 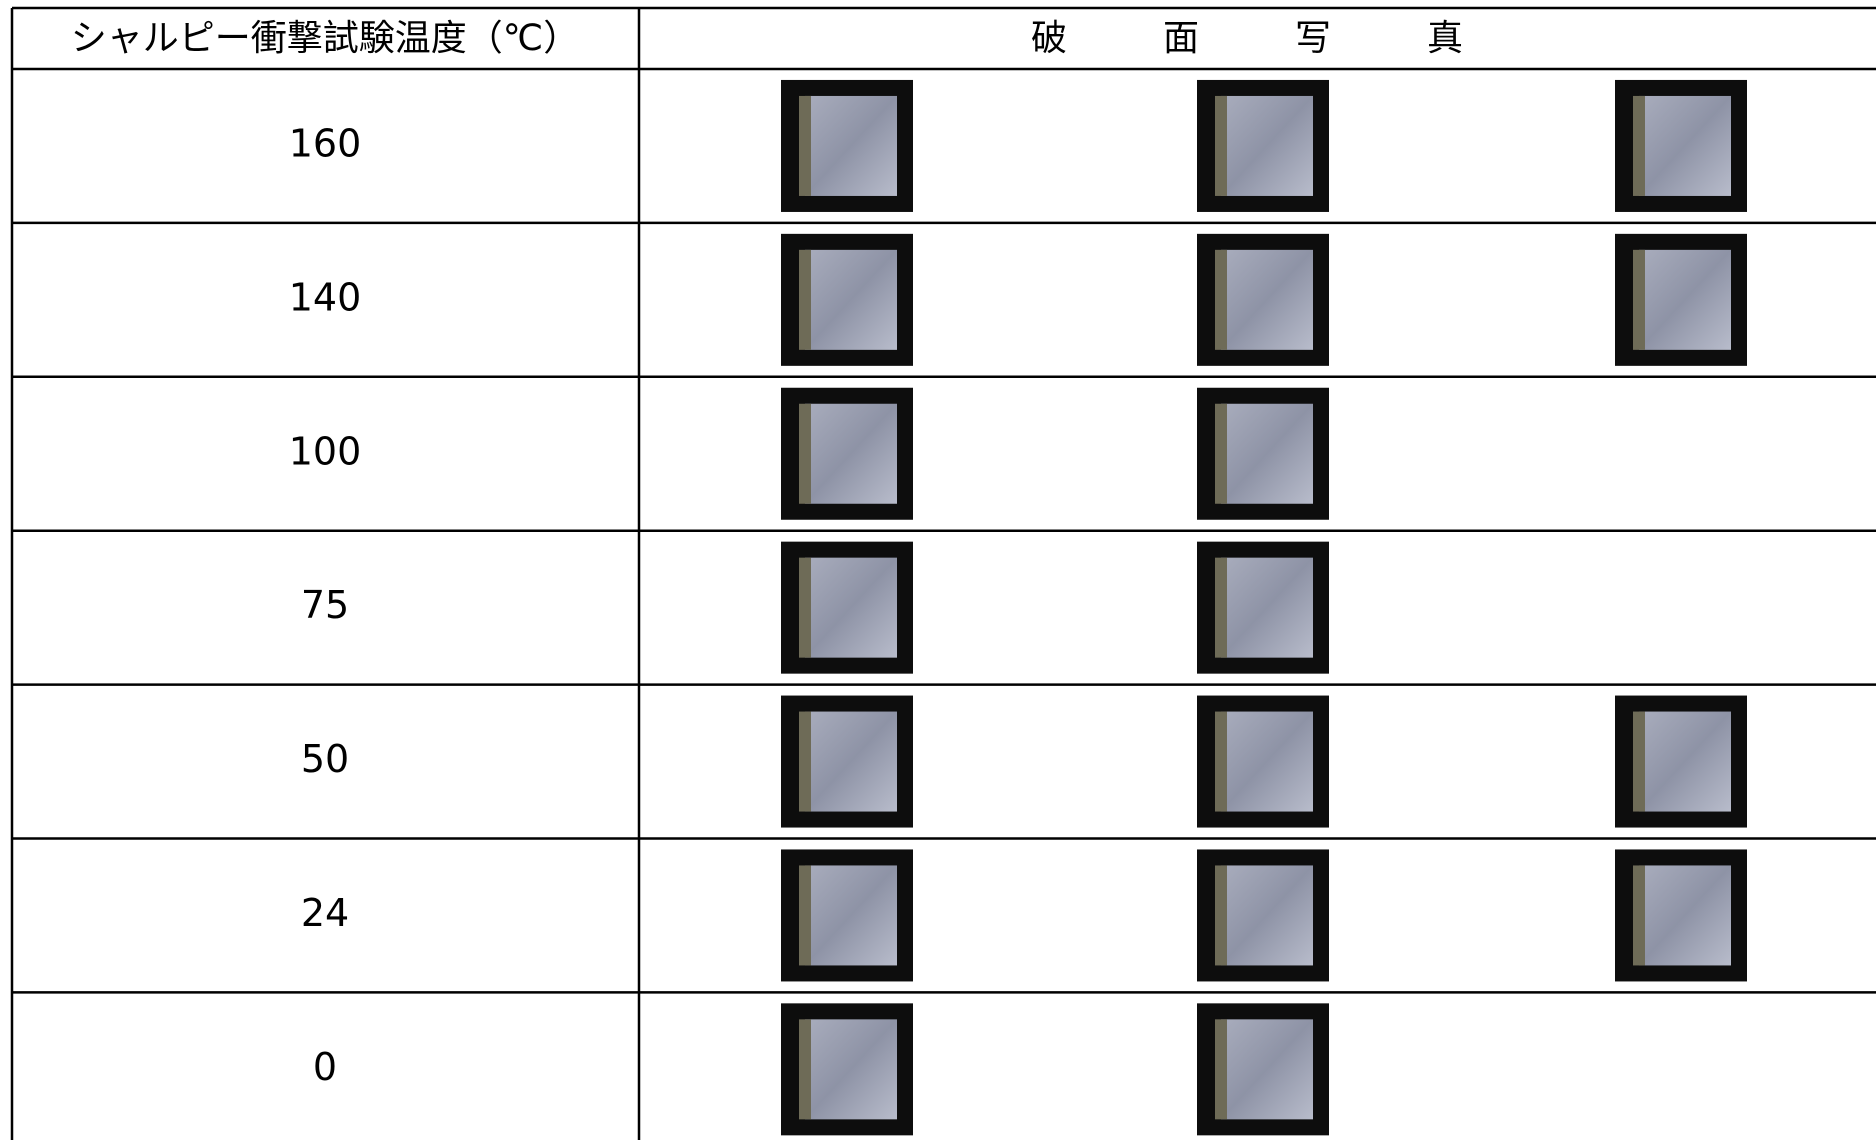 What do you see at coordinates (325, 38) in the screenshot?
I see `header-temperature: シャルピー衝撃試験温度（℃）` at bounding box center [325, 38].